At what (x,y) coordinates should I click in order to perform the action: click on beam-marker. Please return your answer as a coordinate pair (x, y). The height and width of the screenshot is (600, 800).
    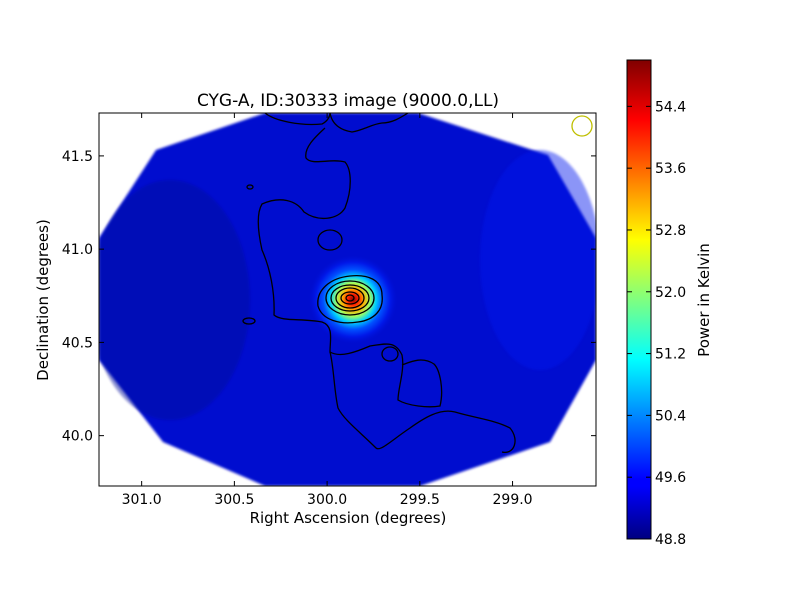
    Looking at the image, I should click on (582, 126).